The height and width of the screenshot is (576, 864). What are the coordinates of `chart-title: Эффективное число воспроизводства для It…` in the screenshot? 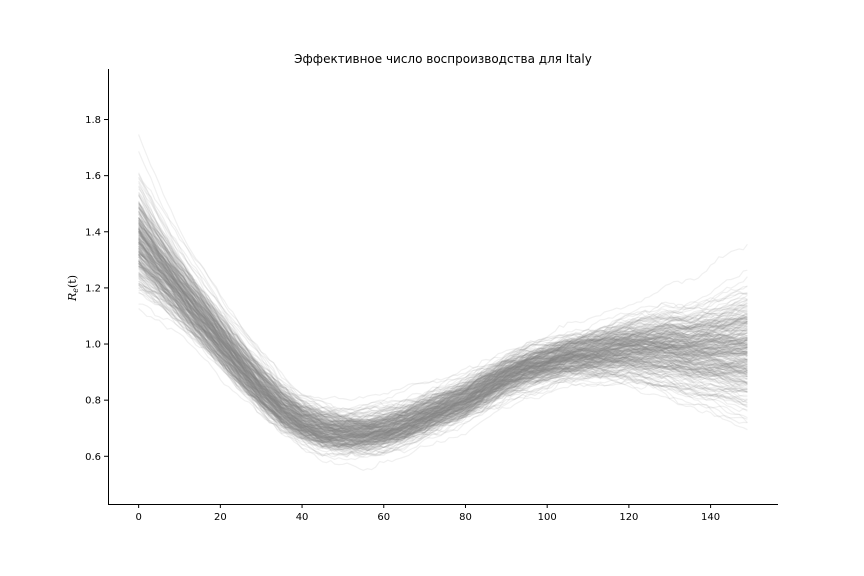 It's located at (443, 59).